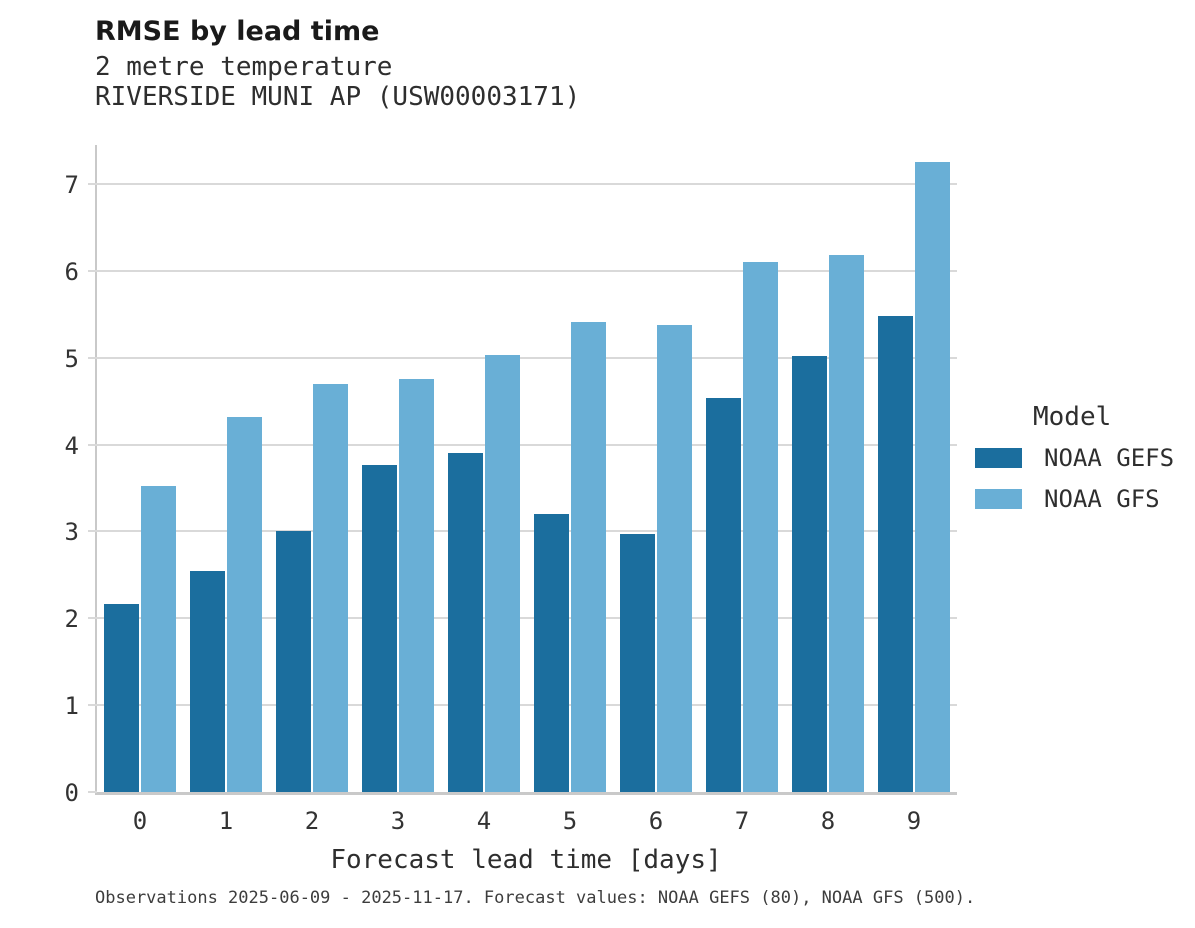  What do you see at coordinates (656, 821) in the screenshot?
I see `x-tick-label-6: 6` at bounding box center [656, 821].